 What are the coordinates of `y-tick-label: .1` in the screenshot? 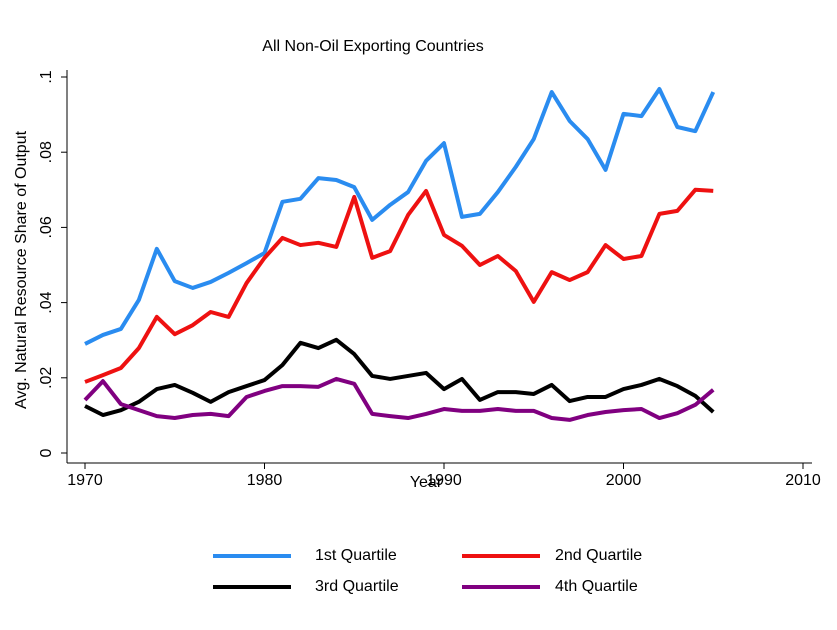 It's located at (46, 76).